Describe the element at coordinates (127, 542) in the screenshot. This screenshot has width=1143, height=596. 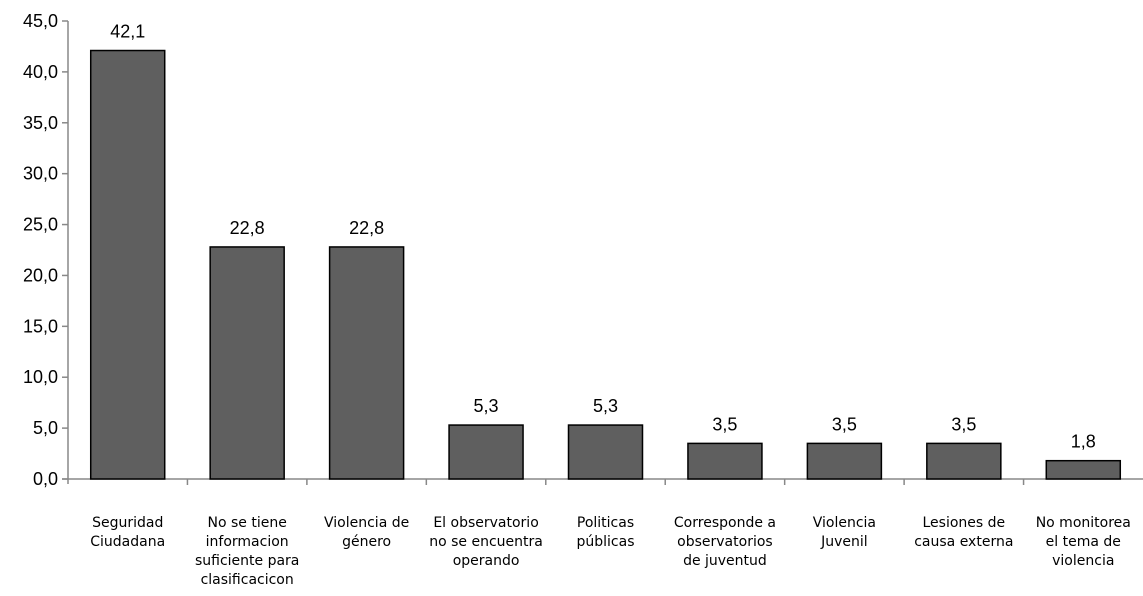
I see `category-label-line: Ciudadana` at that location.